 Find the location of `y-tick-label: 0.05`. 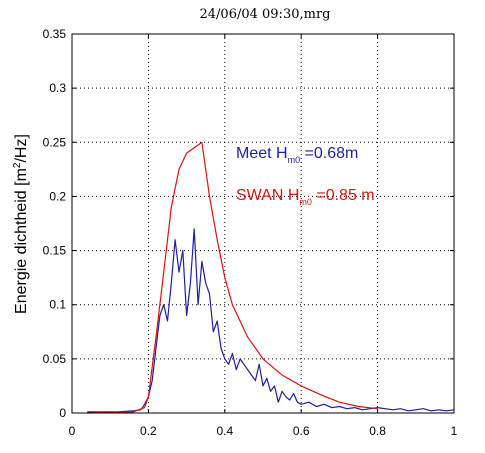

y-tick-label: 0.05 is located at coordinates (55, 359).